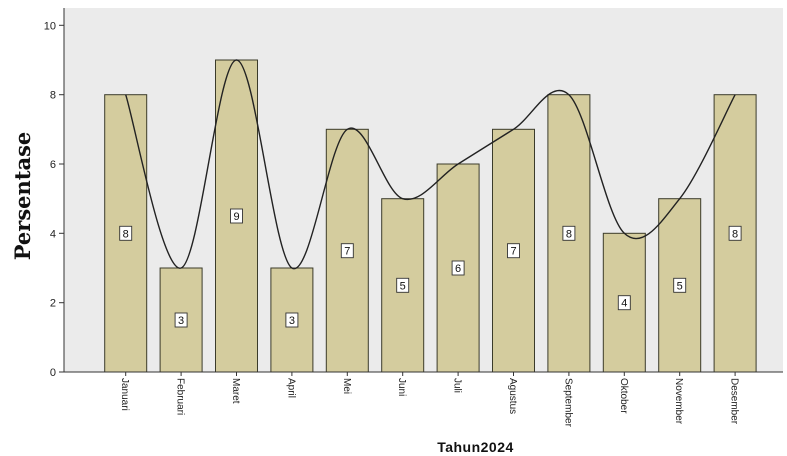 The image size is (787, 456). I want to click on data-label-juni: 5, so click(403, 285).